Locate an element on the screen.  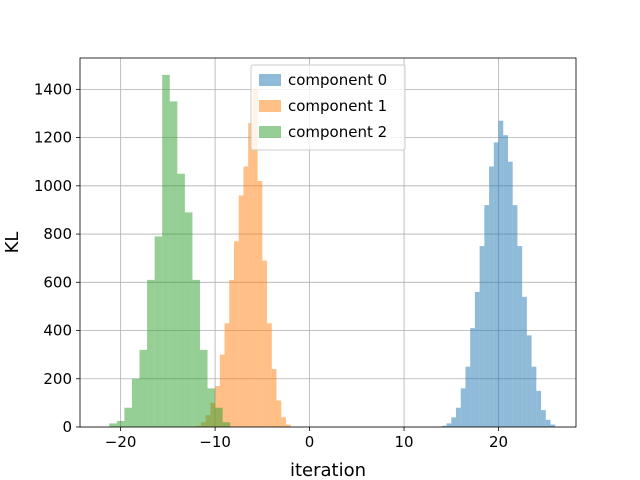
legend: component 0 component 1 component 2 is located at coordinates (328, 107).